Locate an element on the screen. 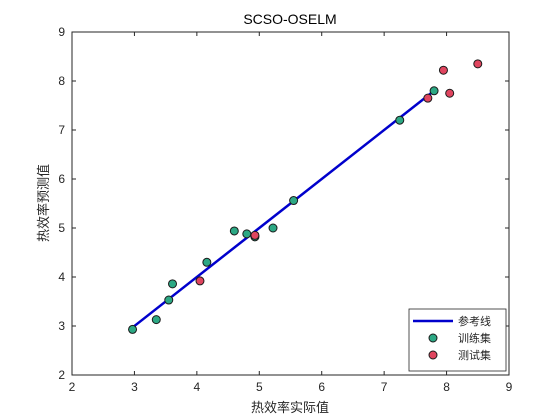  y-tick-label: 4 is located at coordinates (61, 277).